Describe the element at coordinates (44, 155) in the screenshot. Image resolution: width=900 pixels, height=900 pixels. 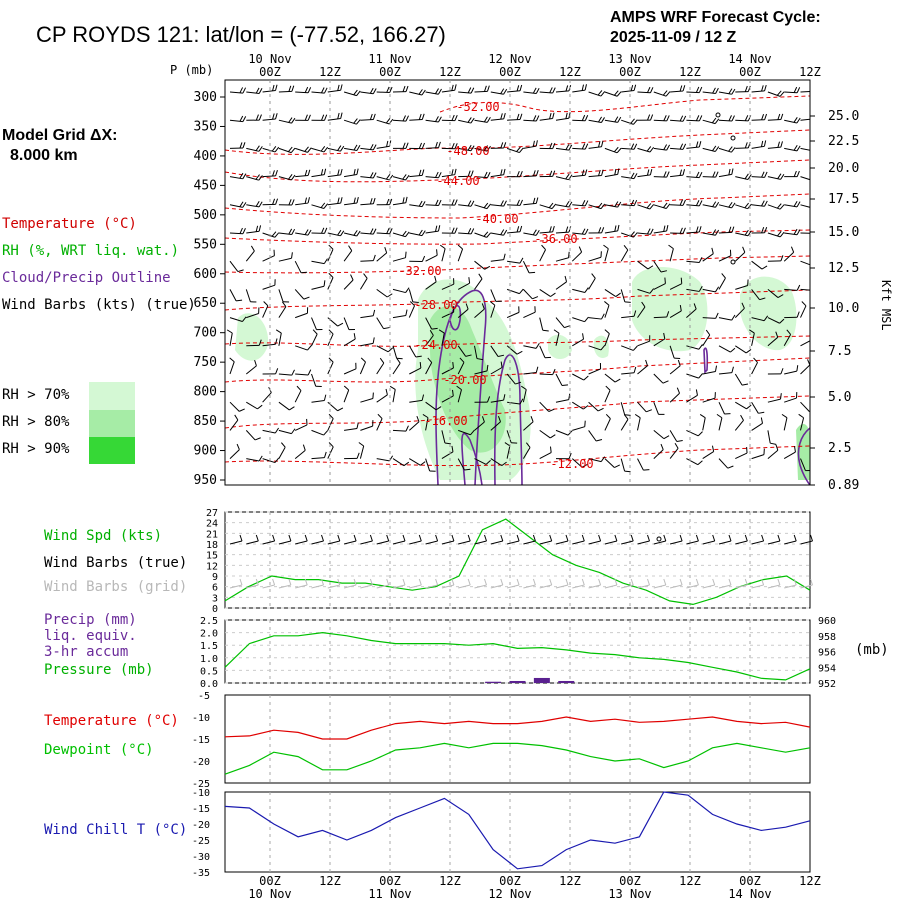
I see `model-grid-value: 8.000 km` at that location.